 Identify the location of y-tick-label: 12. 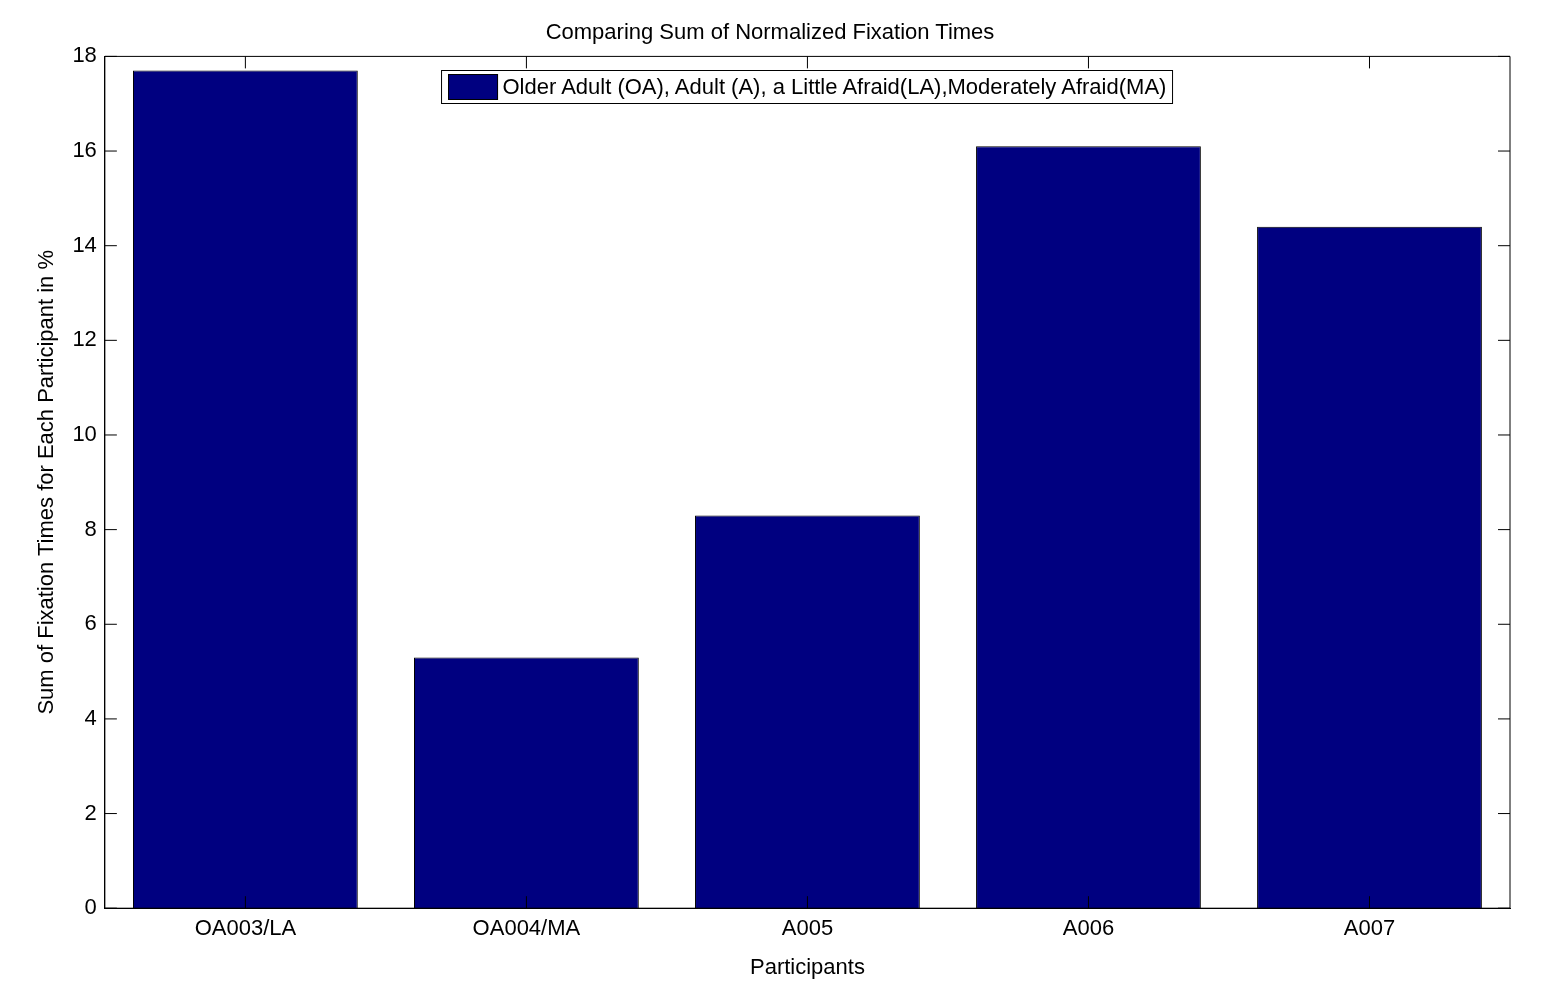
(84, 339).